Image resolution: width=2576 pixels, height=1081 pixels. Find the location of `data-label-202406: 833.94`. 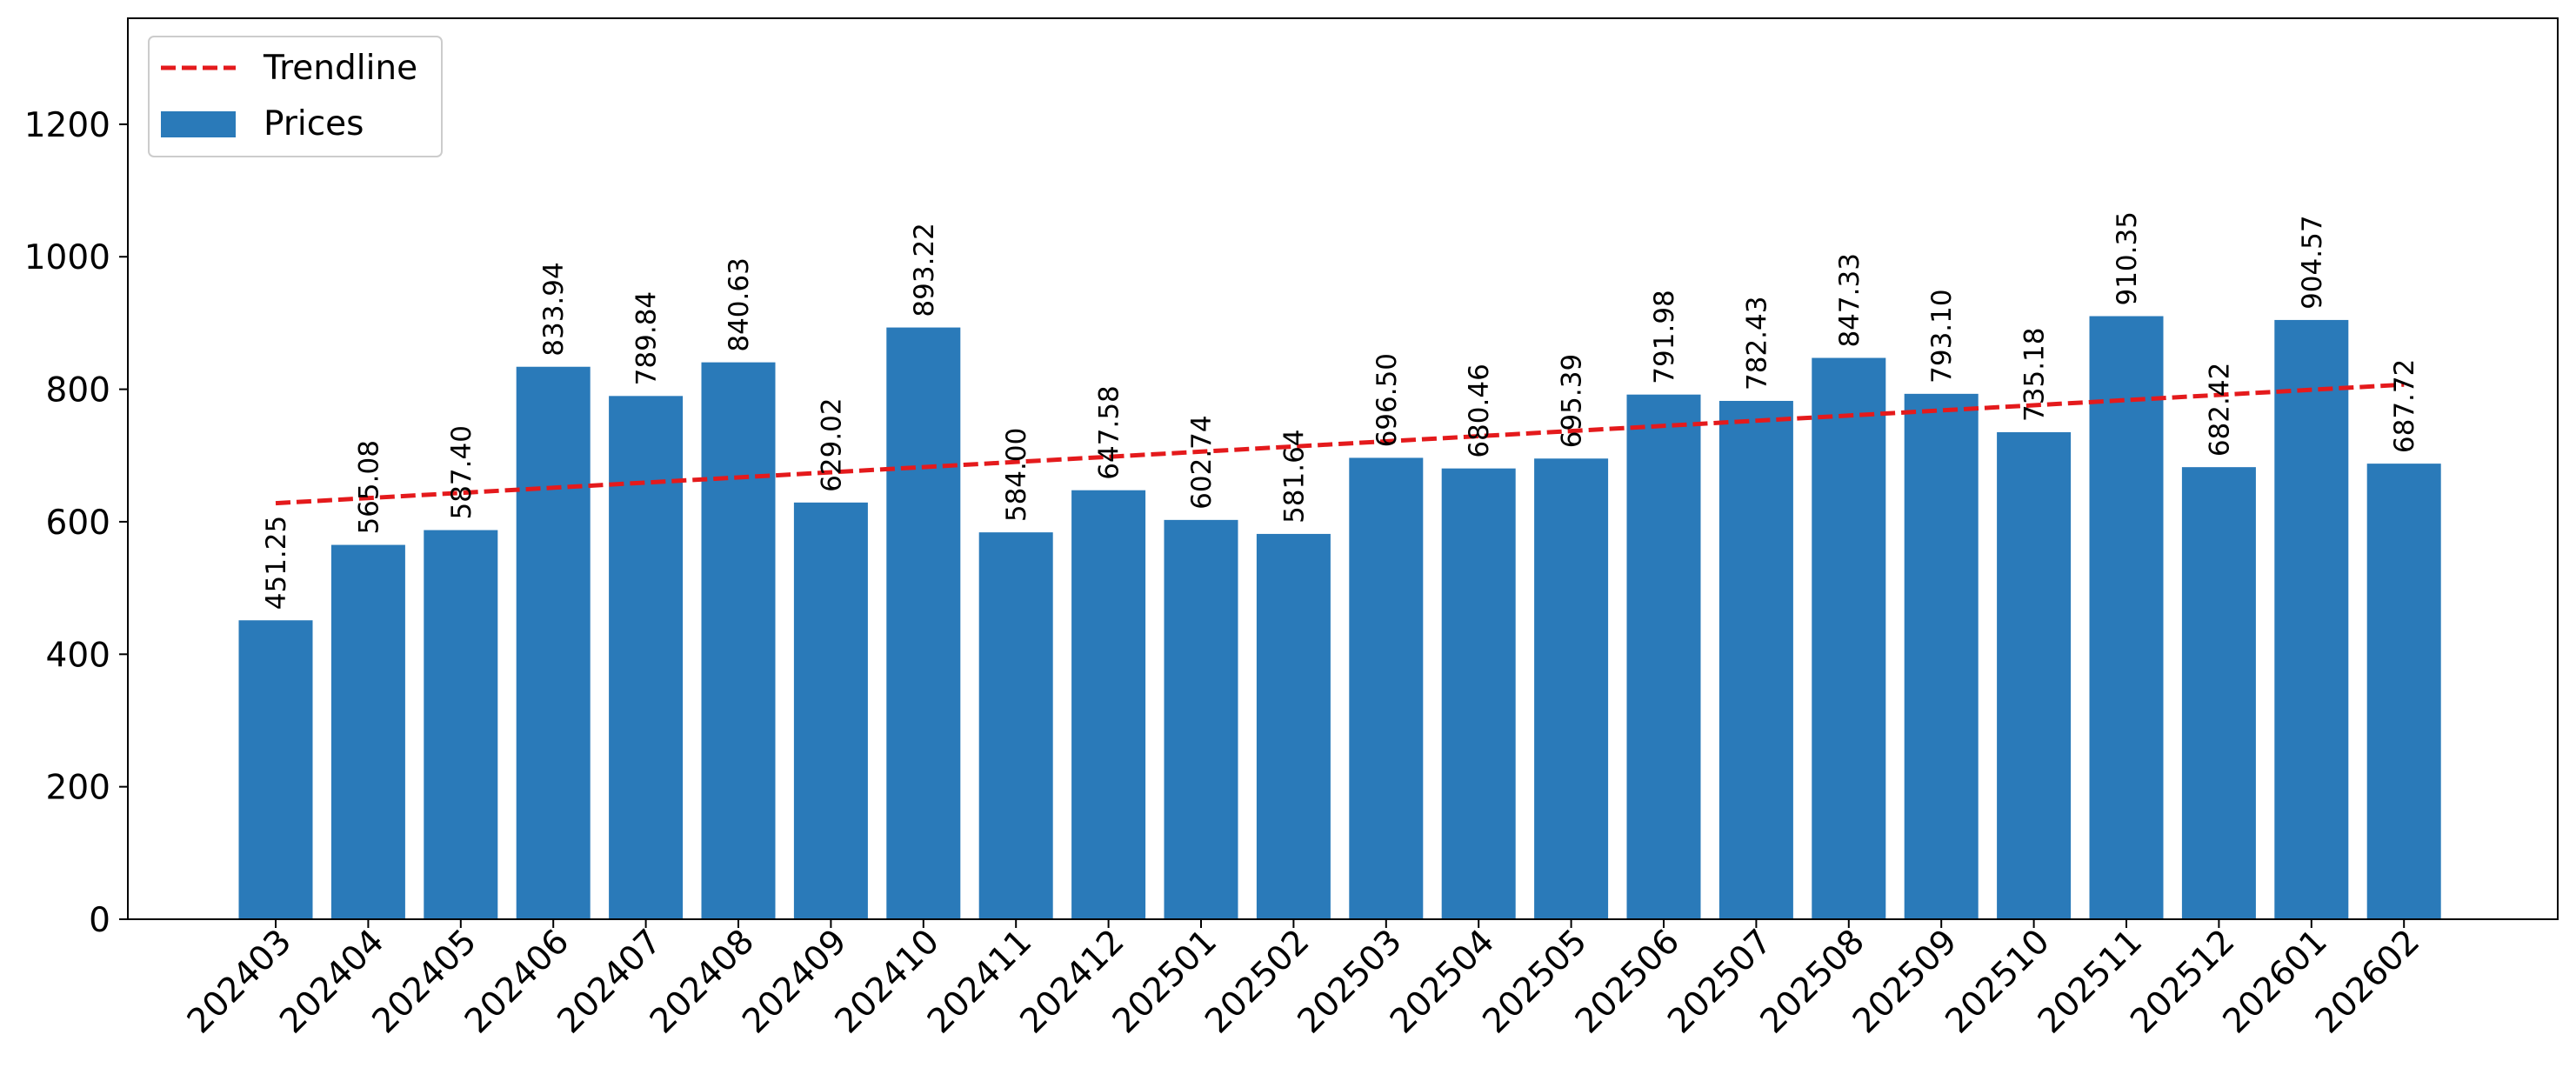

data-label-202406: 833.94 is located at coordinates (554, 309).